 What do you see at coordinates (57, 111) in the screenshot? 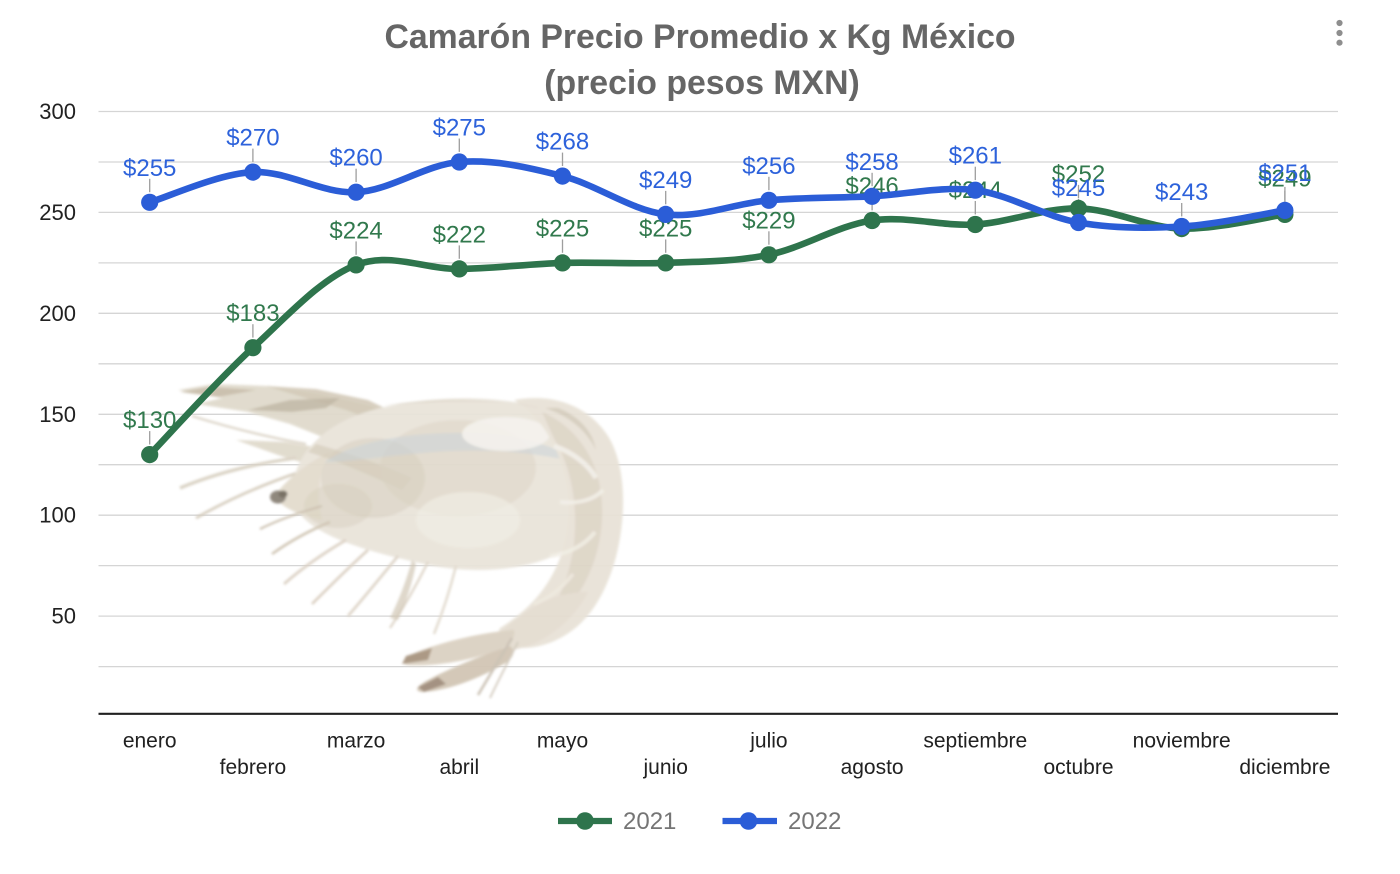
I see `svg-text: 300` at bounding box center [57, 111].